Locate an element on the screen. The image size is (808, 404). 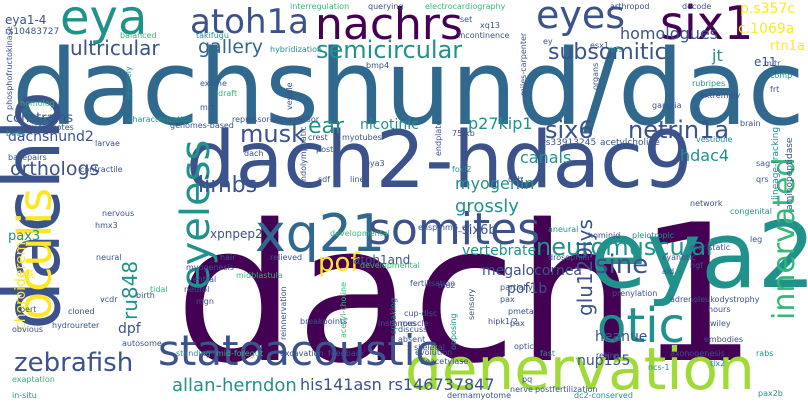
word-sine: sine is located at coordinates (622, 265).